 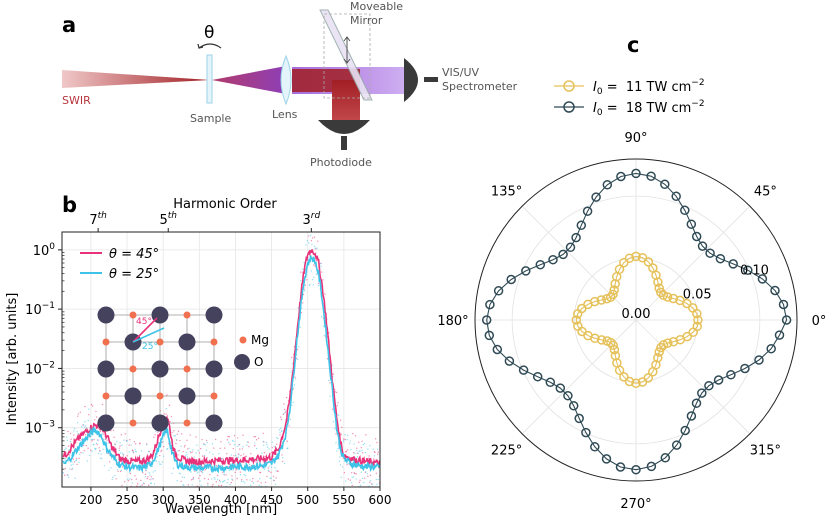 What do you see at coordinates (133, 423) in the screenshot?
I see `mg-atom` at bounding box center [133, 423].